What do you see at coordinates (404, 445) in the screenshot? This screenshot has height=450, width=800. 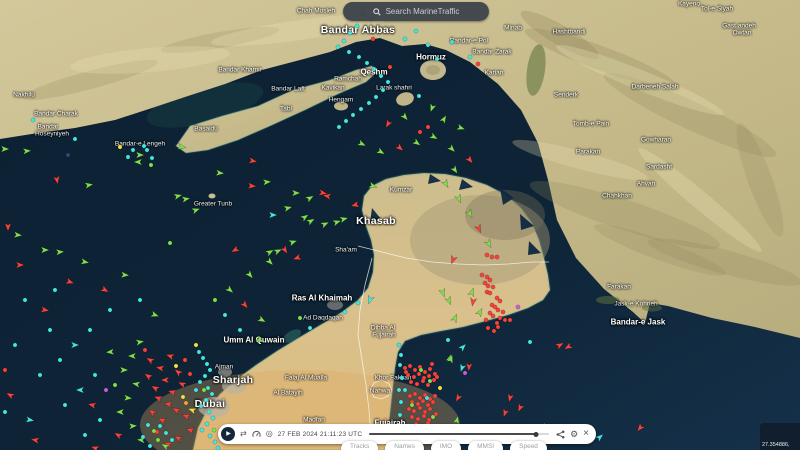 I see `chip-names: Names` at bounding box center [404, 445].